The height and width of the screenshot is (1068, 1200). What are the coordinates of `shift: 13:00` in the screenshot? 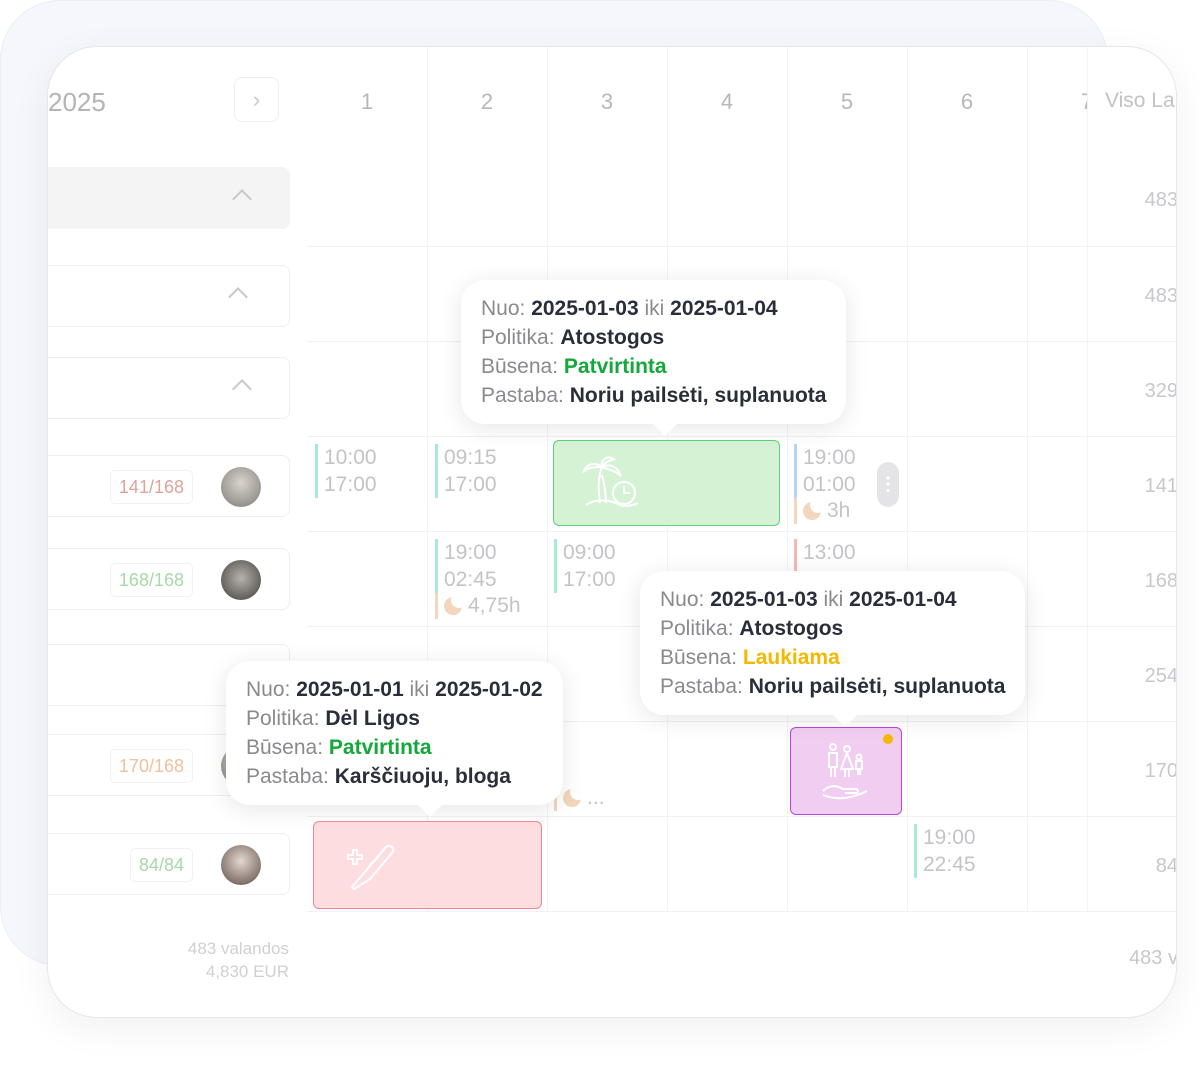 It's located at (825, 566).